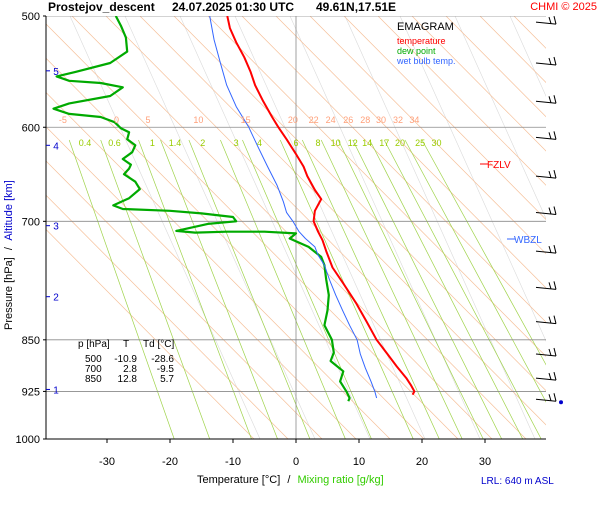  I want to click on temperature-tick-label: -10, so click(233, 462).